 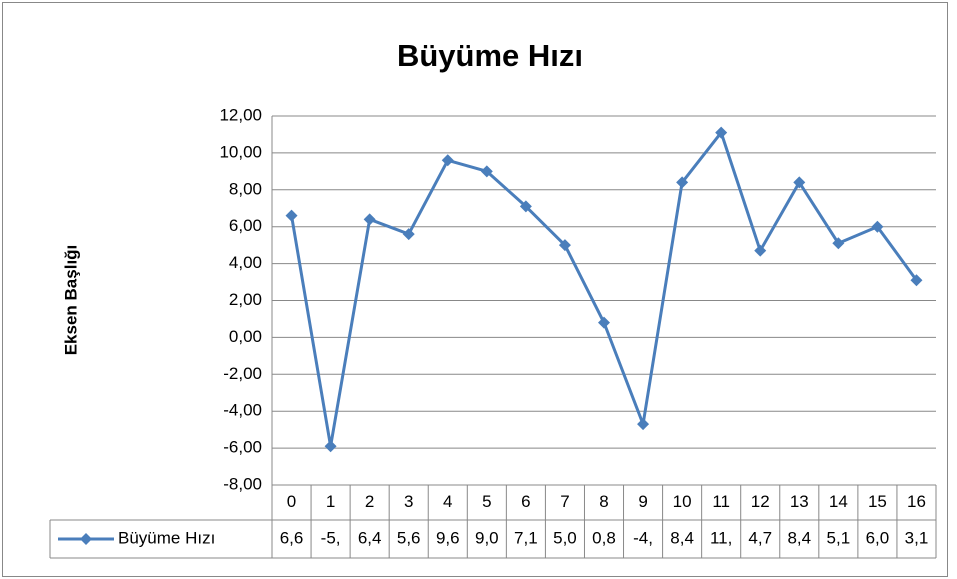 What do you see at coordinates (526, 537) in the screenshot?
I see `table-value: 7,1` at bounding box center [526, 537].